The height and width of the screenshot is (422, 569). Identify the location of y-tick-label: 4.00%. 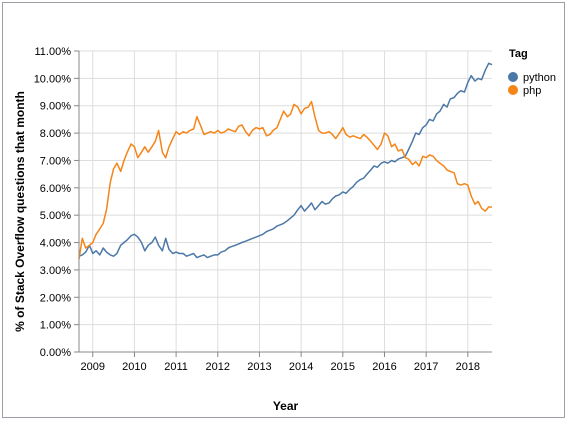
(55, 244).